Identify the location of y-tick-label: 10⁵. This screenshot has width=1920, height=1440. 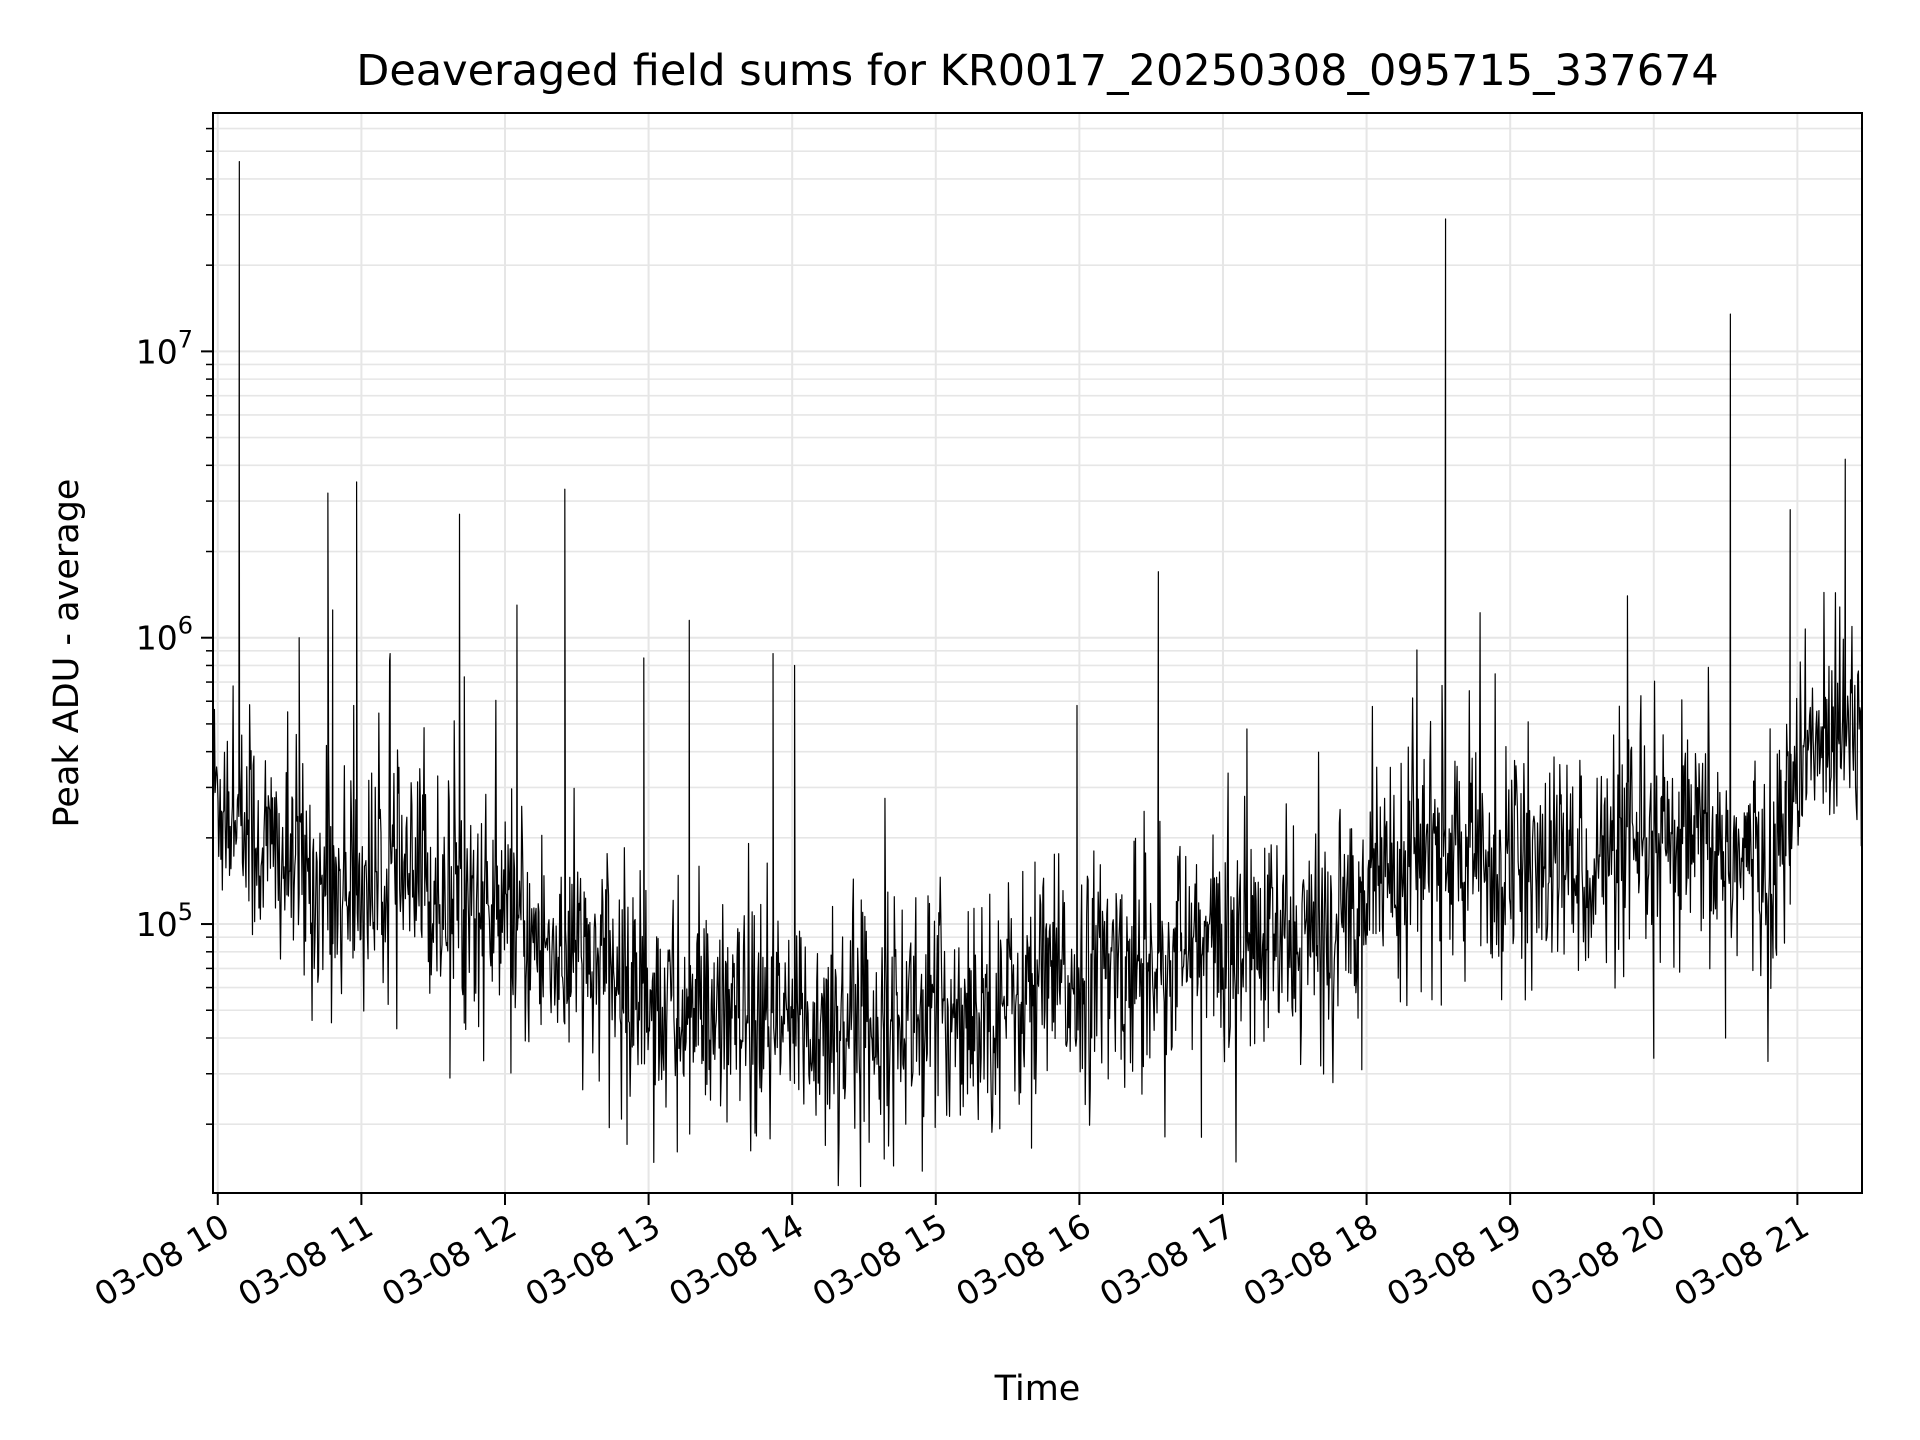
(164, 921).